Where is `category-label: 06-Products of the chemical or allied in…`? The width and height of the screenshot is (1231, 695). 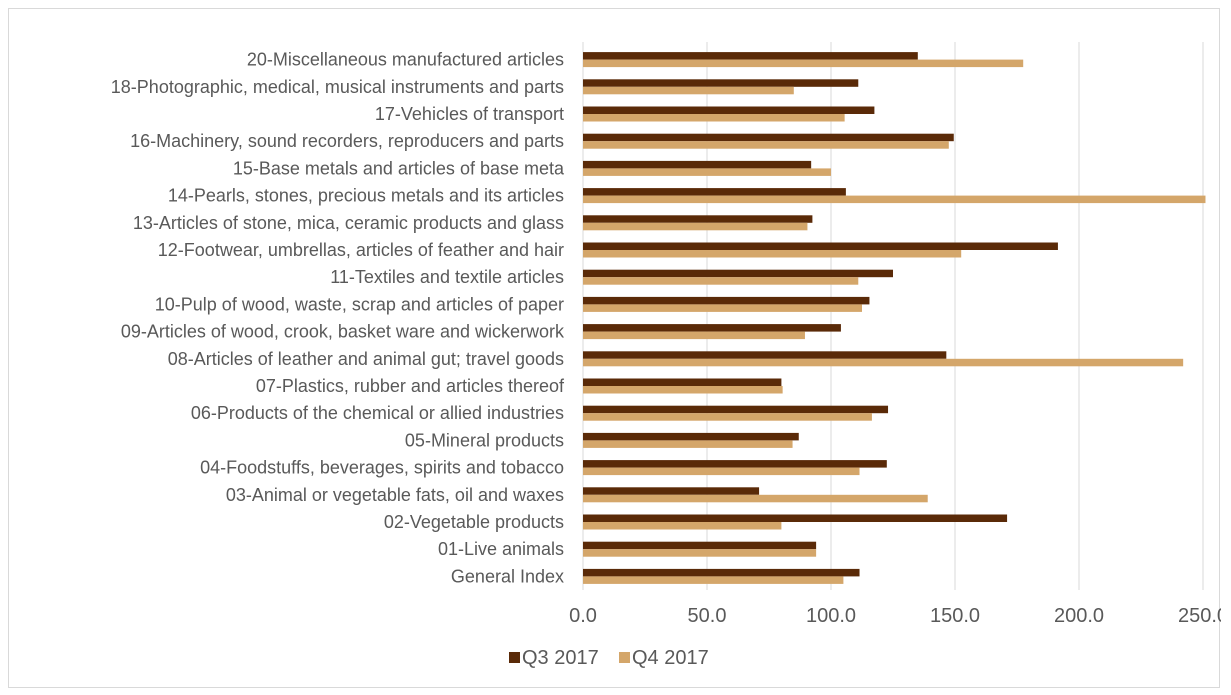 category-label: 06-Products of the chemical or allied in… is located at coordinates (377, 413).